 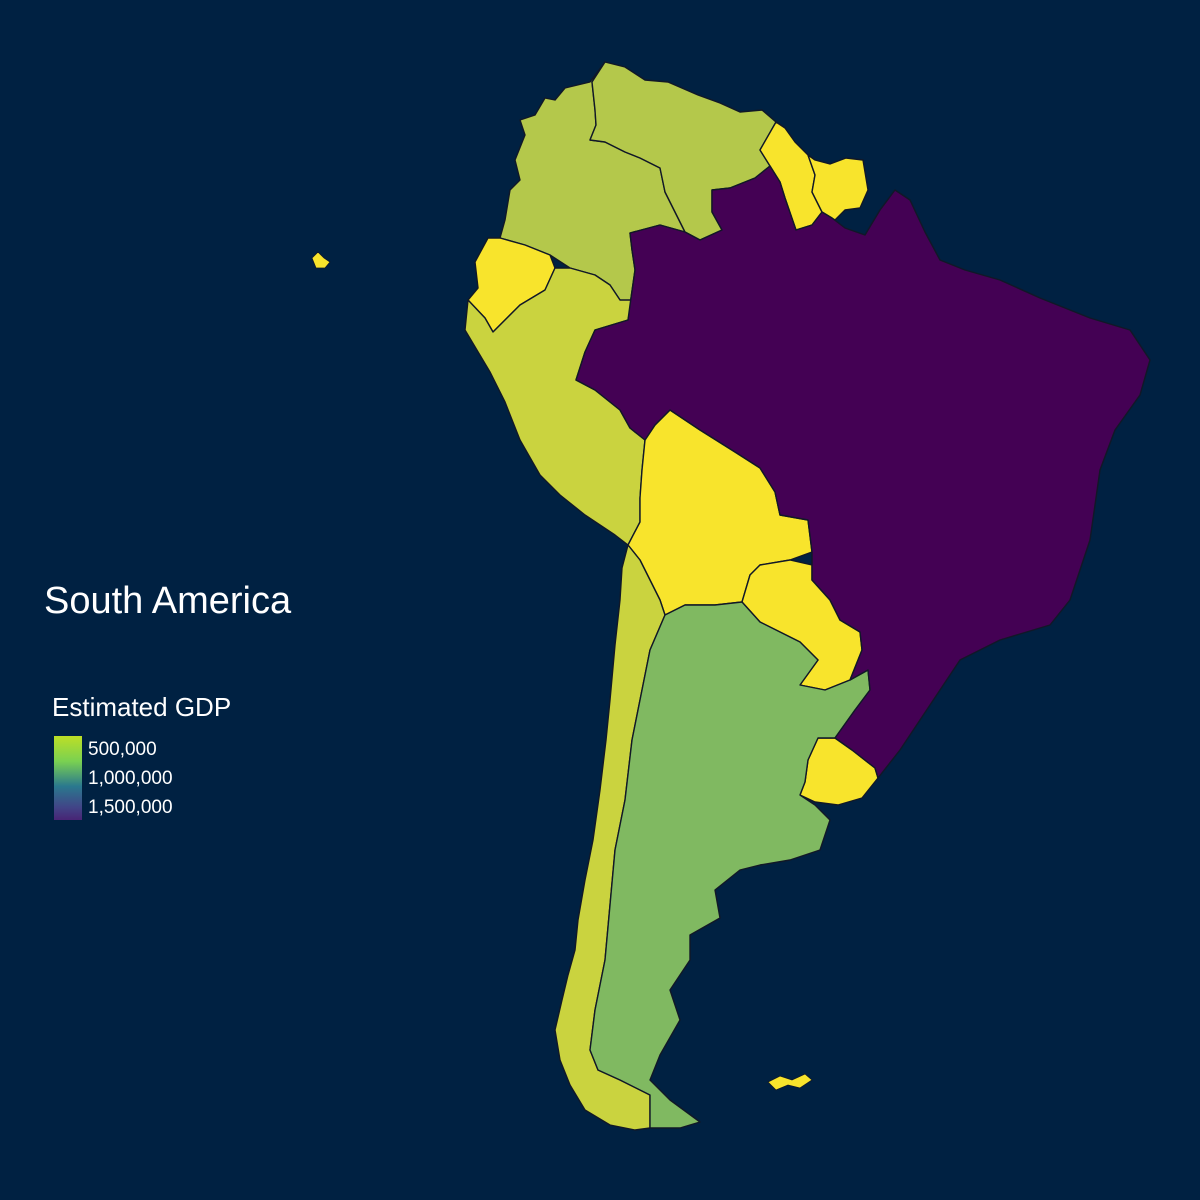 What do you see at coordinates (790, 1082) in the screenshot?
I see `region-falkland-islands` at bounding box center [790, 1082].